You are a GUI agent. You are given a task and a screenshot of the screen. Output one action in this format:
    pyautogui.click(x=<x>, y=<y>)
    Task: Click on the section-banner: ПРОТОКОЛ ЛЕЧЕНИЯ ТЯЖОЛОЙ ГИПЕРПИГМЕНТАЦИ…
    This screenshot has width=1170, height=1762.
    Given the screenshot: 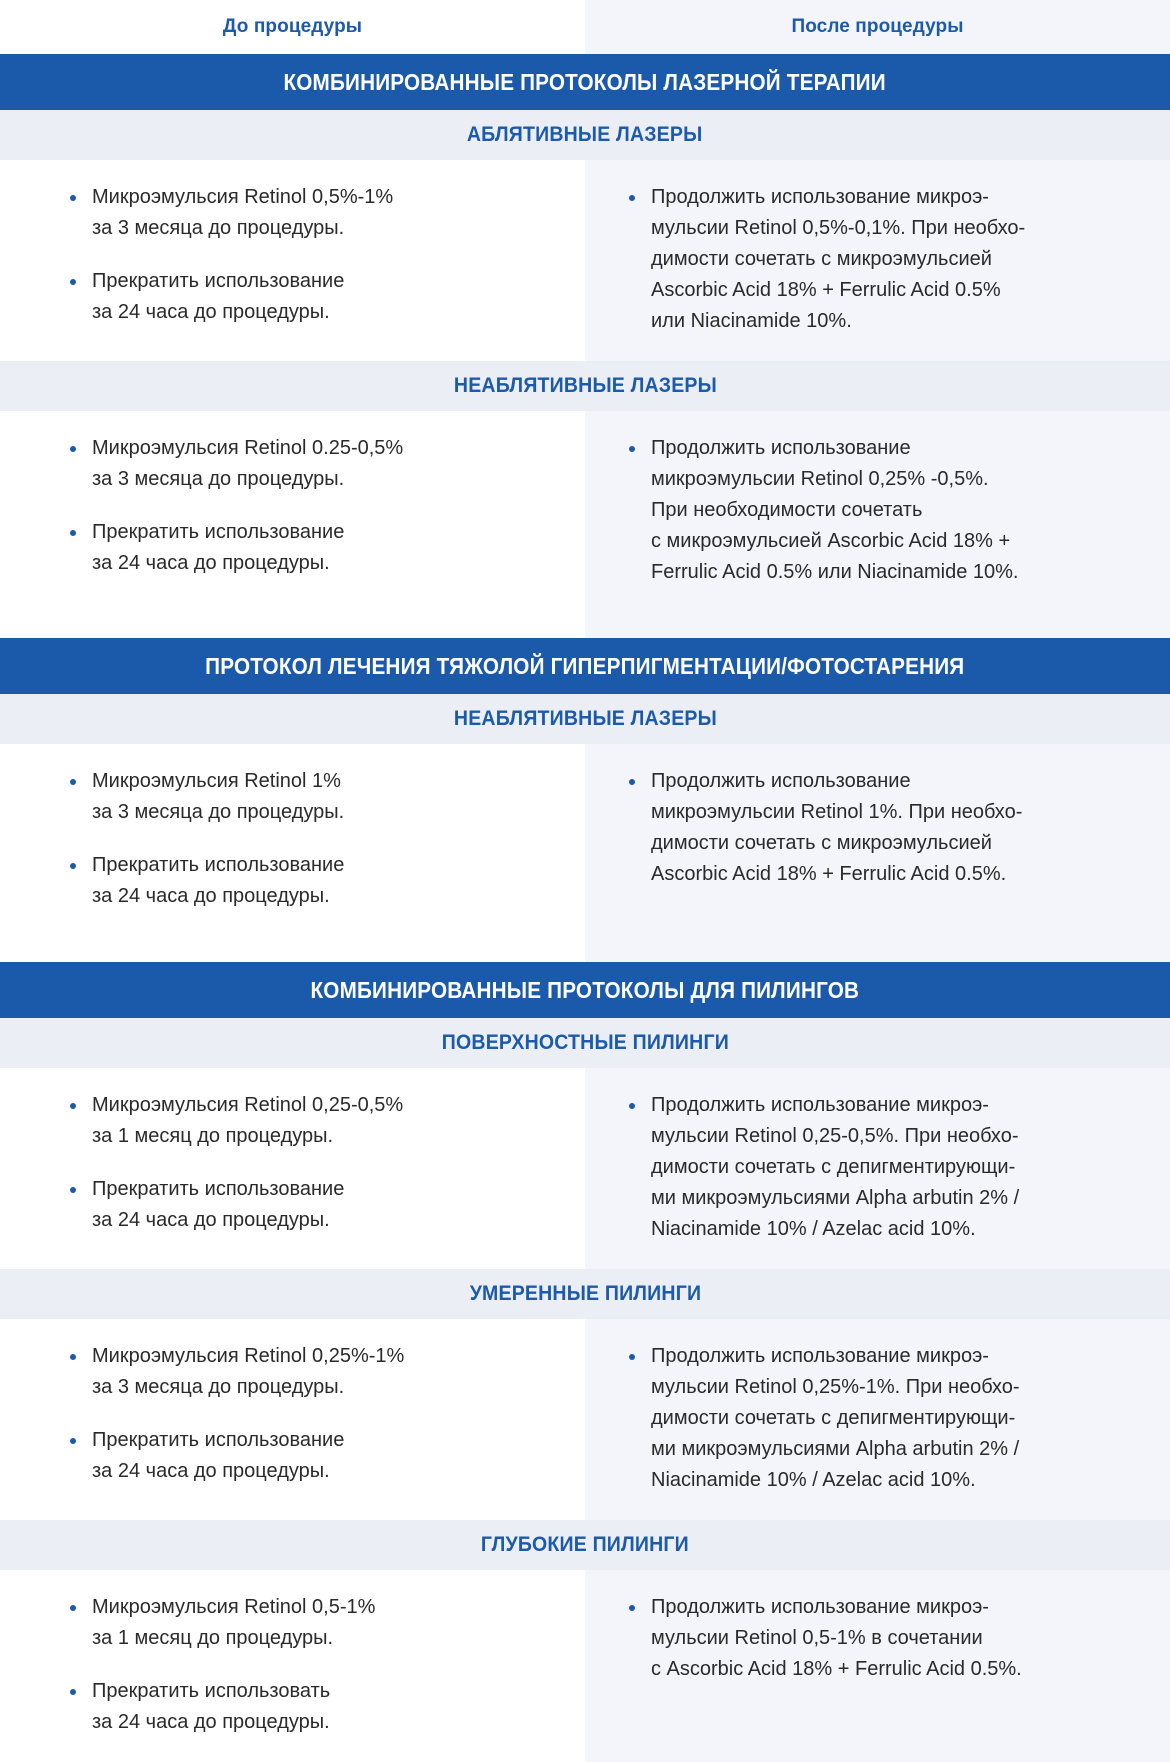 What is the action you would take?
    pyautogui.click(x=585, y=666)
    